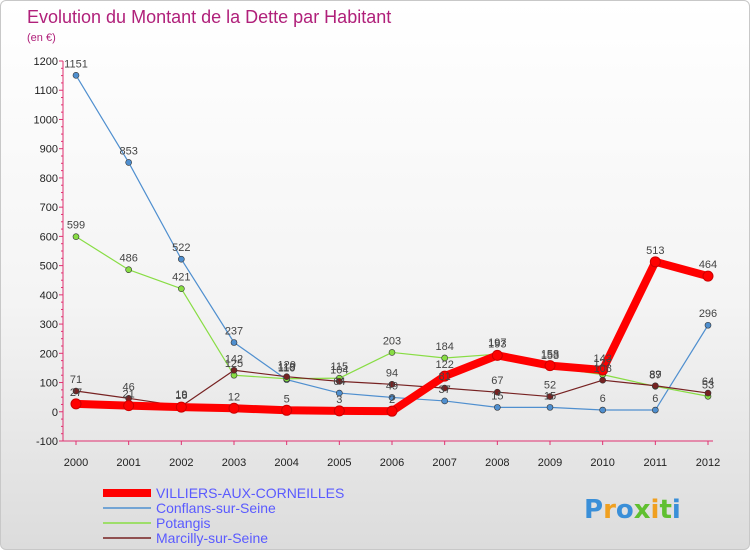  What do you see at coordinates (497, 463) in the screenshot?
I see `x-tick-label: 2008` at bounding box center [497, 463].